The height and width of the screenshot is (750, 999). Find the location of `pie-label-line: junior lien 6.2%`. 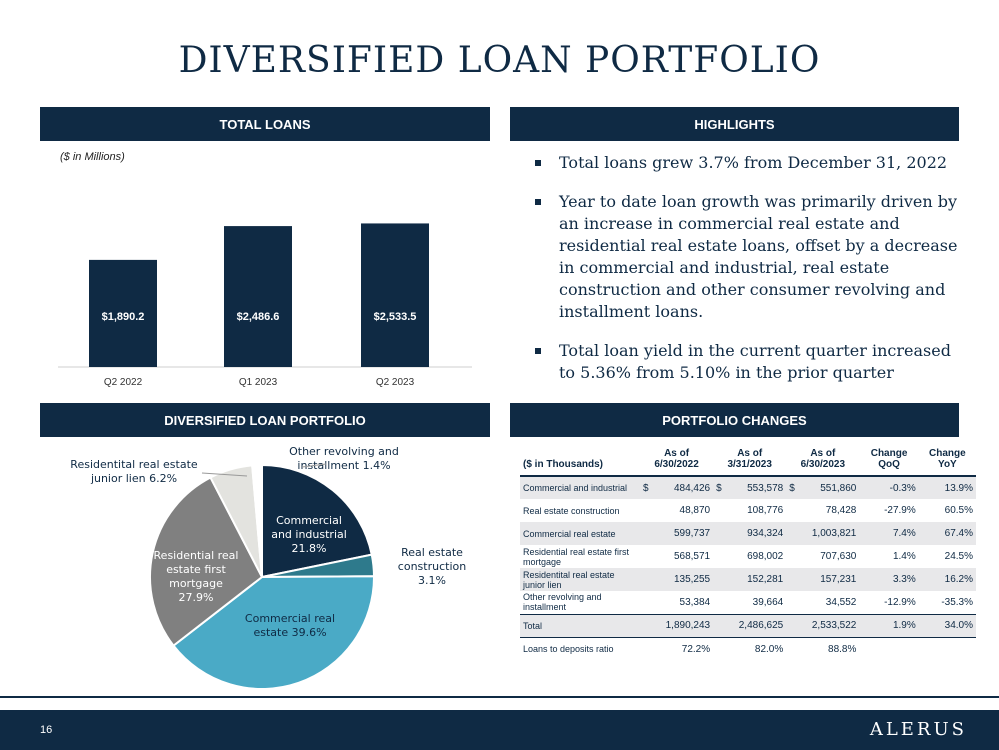

pie-label-line: junior lien 6.2% is located at coordinates (133, 478).